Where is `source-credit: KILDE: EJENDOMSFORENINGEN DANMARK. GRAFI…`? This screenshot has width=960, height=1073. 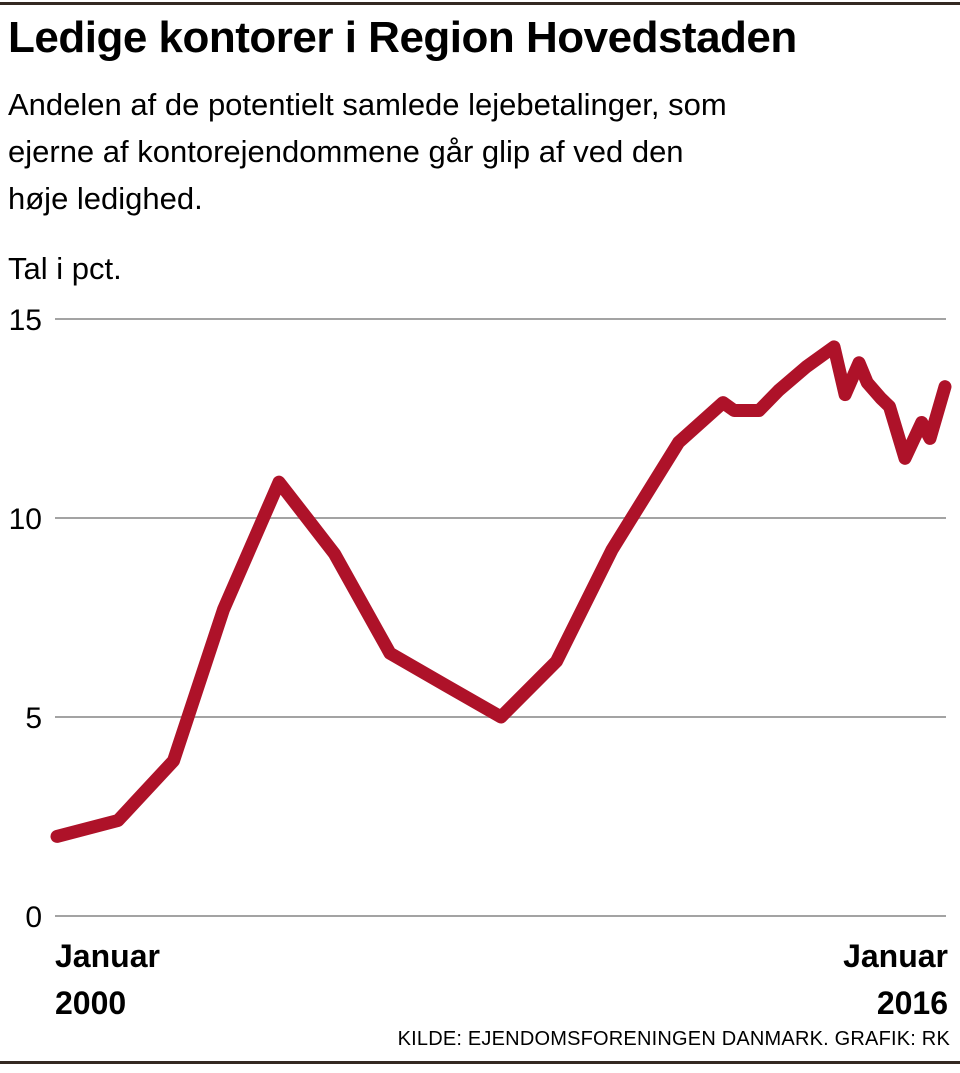 source-credit: KILDE: EJENDOMSFORENINGEN DANMARK. GRAFI… is located at coordinates (673, 1039).